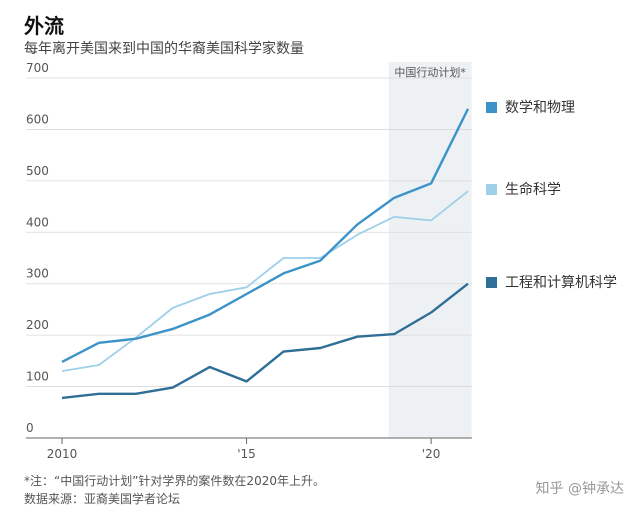 This screenshot has height=512, width=640. What do you see at coordinates (164, 49) in the screenshot?
I see `chart-subtitle: 每年离开美国来到中国的华裔美国科学家数量` at bounding box center [164, 49].